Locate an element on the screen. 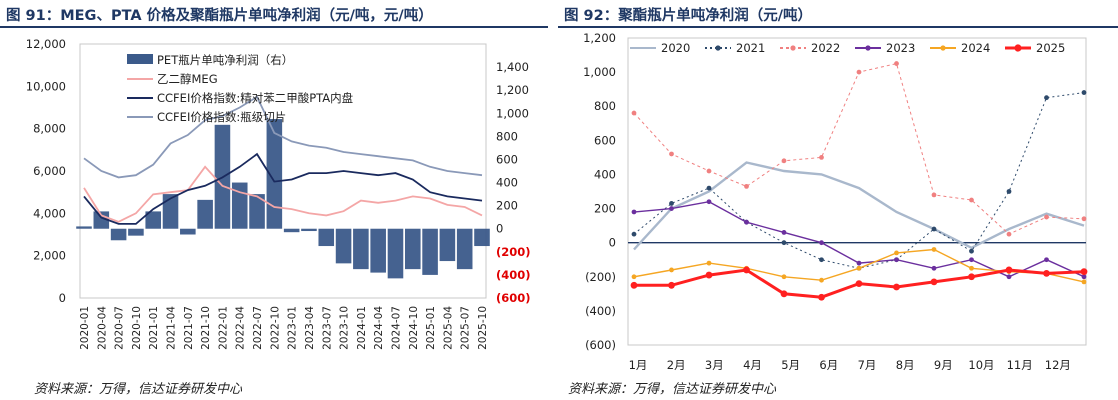 This screenshot has width=1118, height=400. left-source: 资料来源：万得，信达证券研发中心 is located at coordinates (138, 389).